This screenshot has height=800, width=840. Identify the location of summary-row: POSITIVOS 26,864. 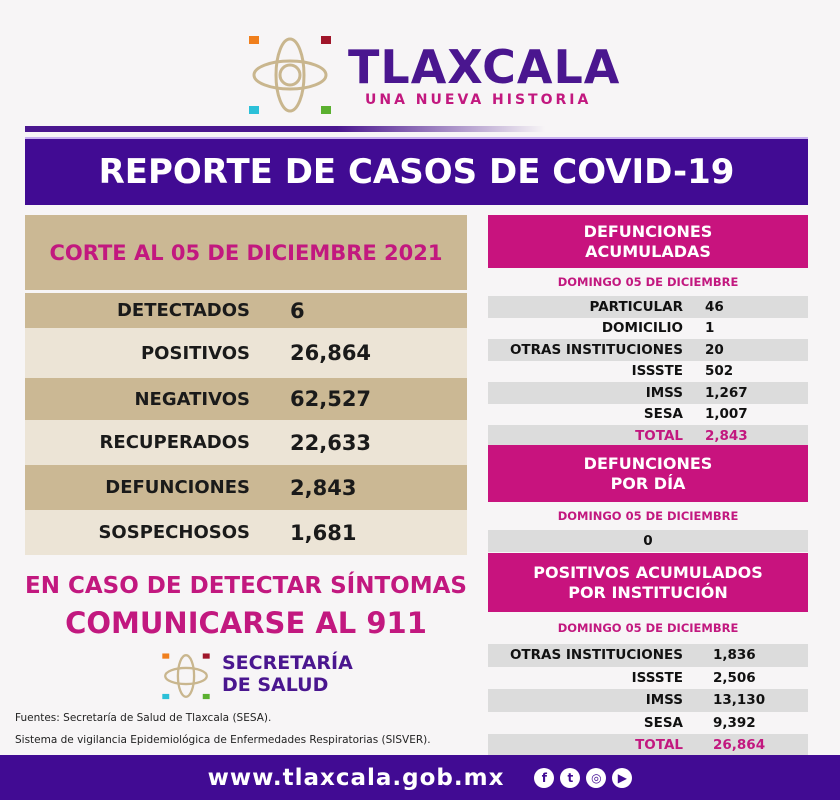
(246, 353).